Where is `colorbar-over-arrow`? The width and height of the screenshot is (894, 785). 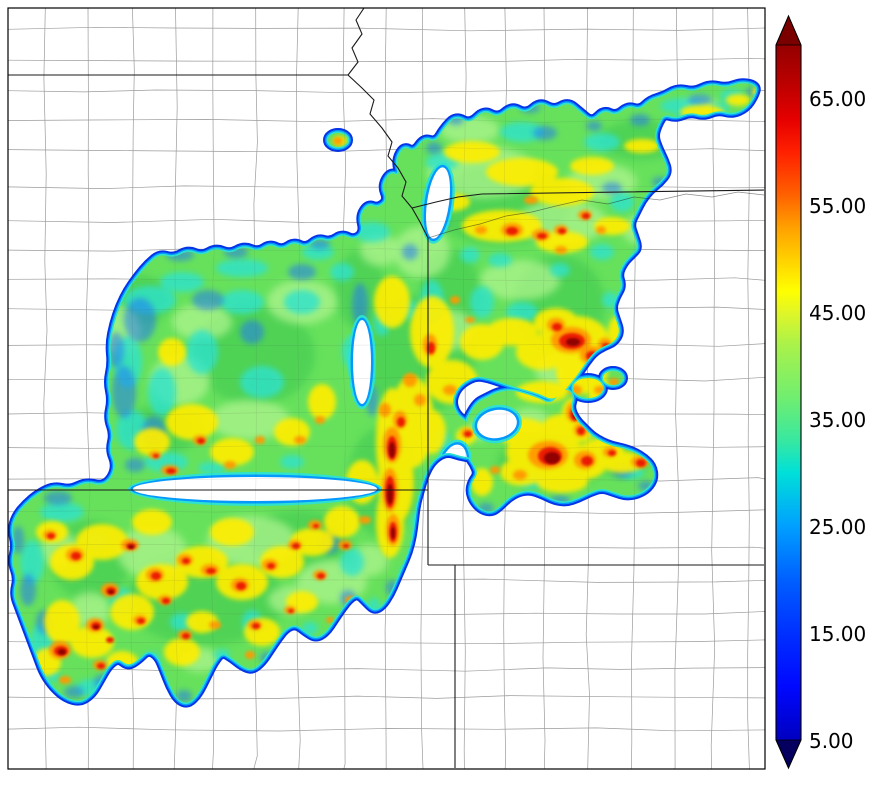 colorbar-over-arrow is located at coordinates (788, 30).